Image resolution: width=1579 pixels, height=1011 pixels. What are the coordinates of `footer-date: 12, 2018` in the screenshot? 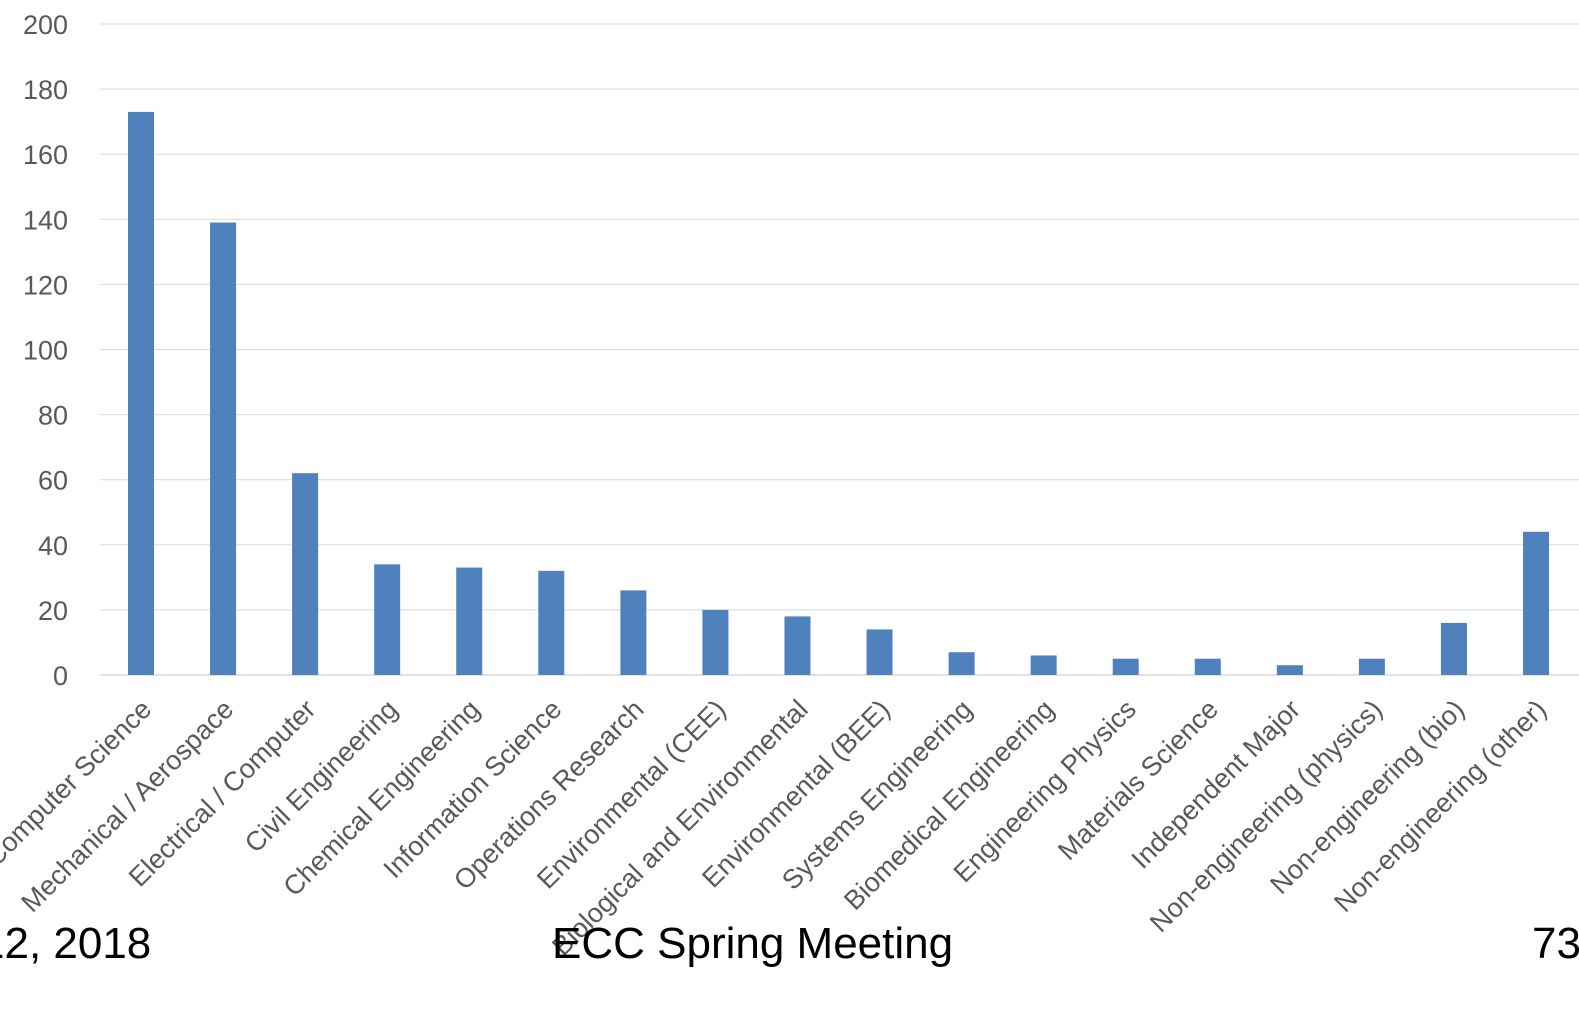 It's located at (76, 943).